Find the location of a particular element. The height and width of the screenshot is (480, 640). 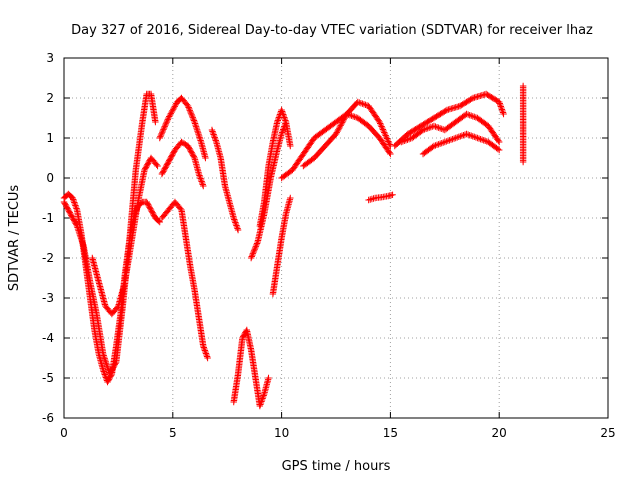

series-sat-track-a is located at coordinates (109, 234).